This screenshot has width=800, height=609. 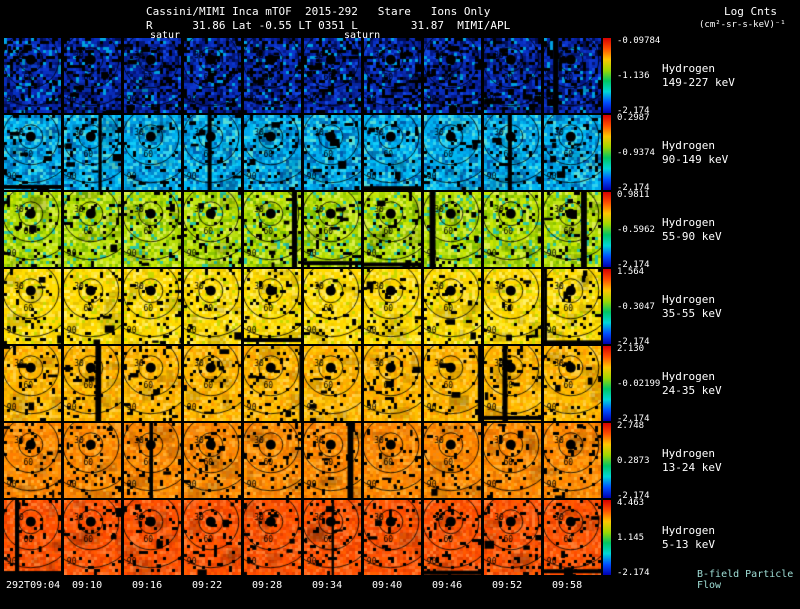 I want to click on energy-range-label: 55-90 keV, so click(x=692, y=236).